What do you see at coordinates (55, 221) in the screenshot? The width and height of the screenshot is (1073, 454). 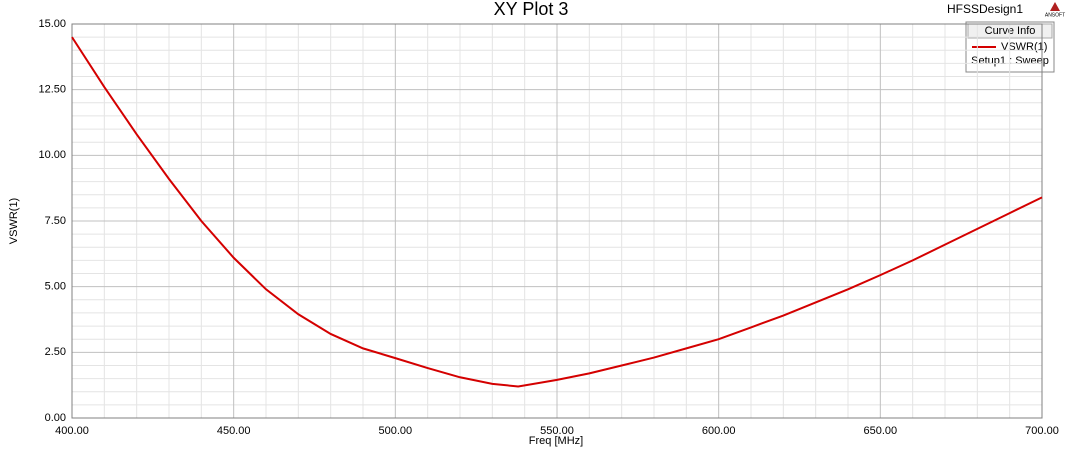 I see `y-tick-label: 7.50` at bounding box center [55, 221].